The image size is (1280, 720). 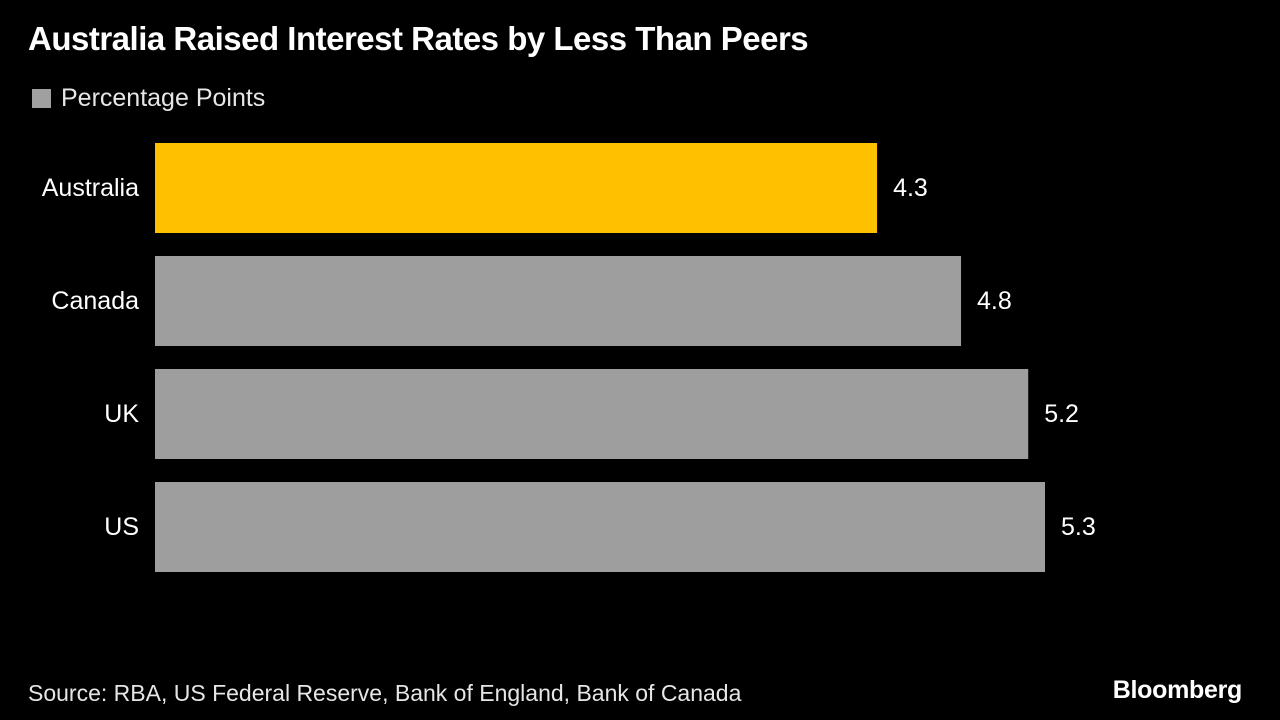 What do you see at coordinates (90, 188) in the screenshot?
I see `category-label-australia: Australia` at bounding box center [90, 188].